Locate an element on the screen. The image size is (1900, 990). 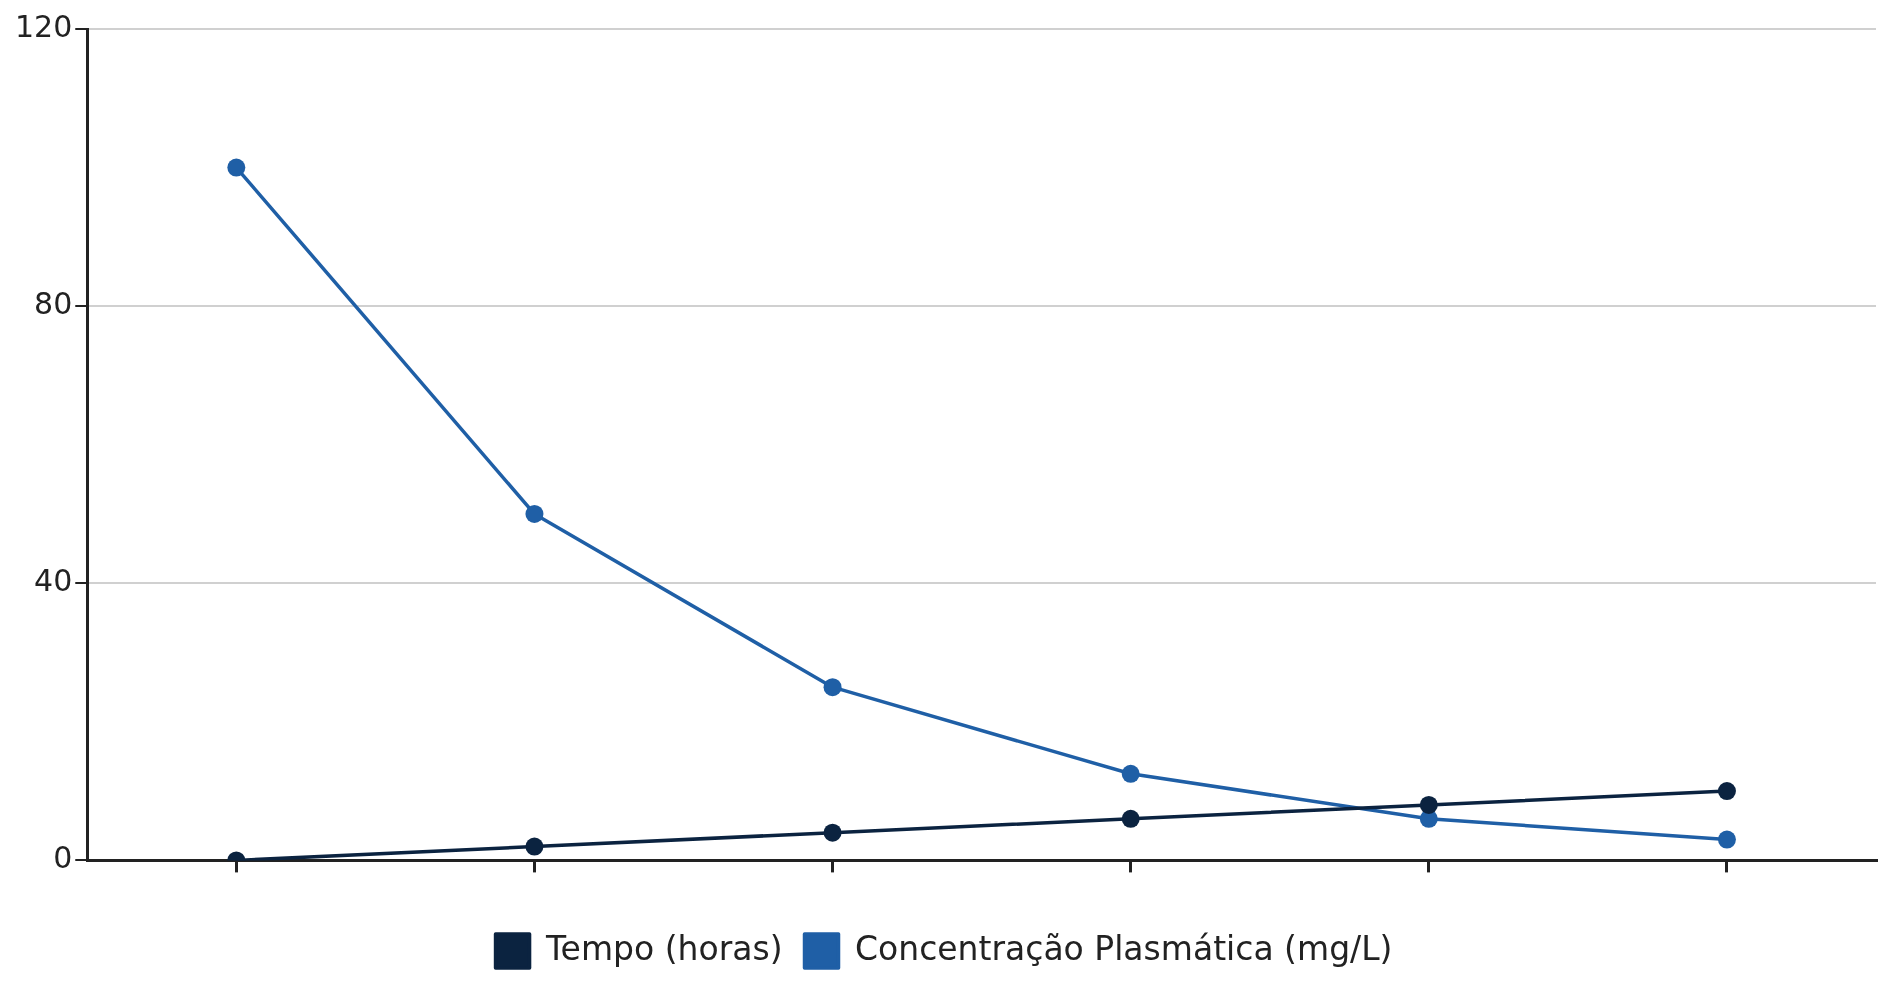
y-tick-label: 120 is located at coordinates (44, 26).